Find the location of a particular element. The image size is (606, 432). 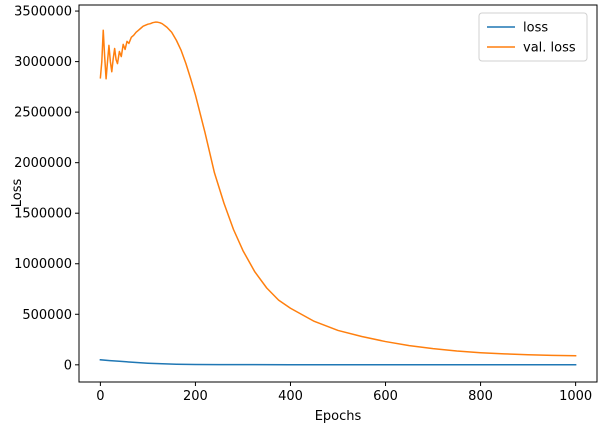

y-axis-label: Loss is located at coordinates (17, 193).